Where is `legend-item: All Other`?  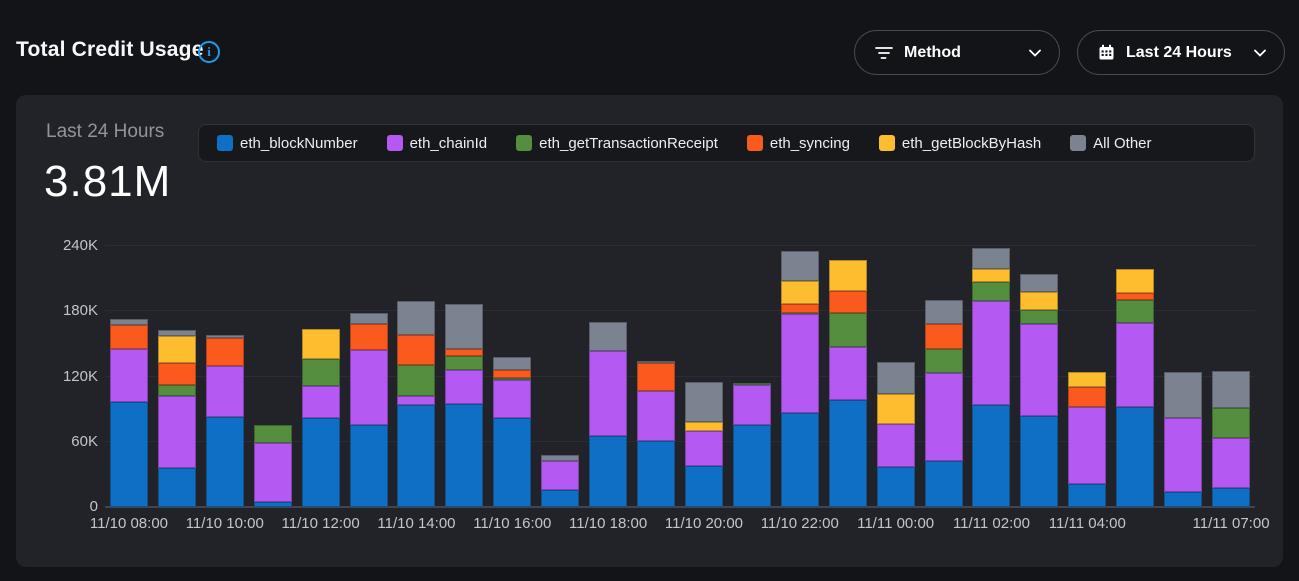 legend-item: All Other is located at coordinates (1111, 143).